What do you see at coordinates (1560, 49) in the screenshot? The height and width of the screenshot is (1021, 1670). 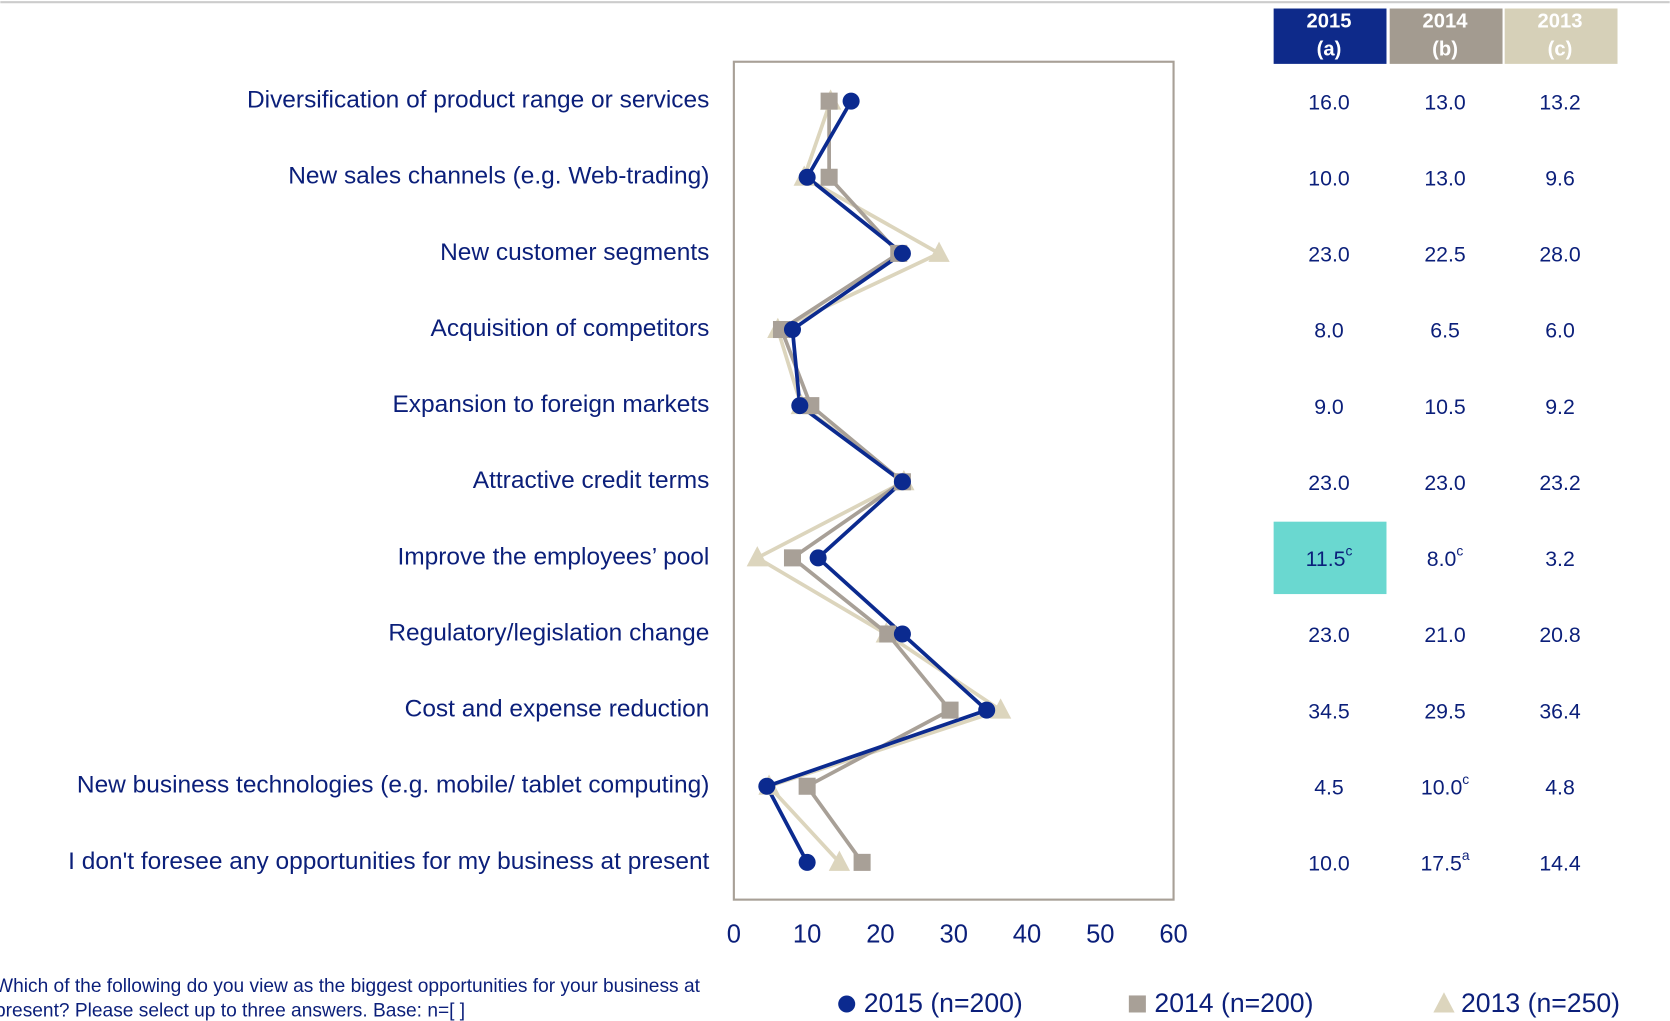 I see `table-header: (c)` at bounding box center [1560, 49].